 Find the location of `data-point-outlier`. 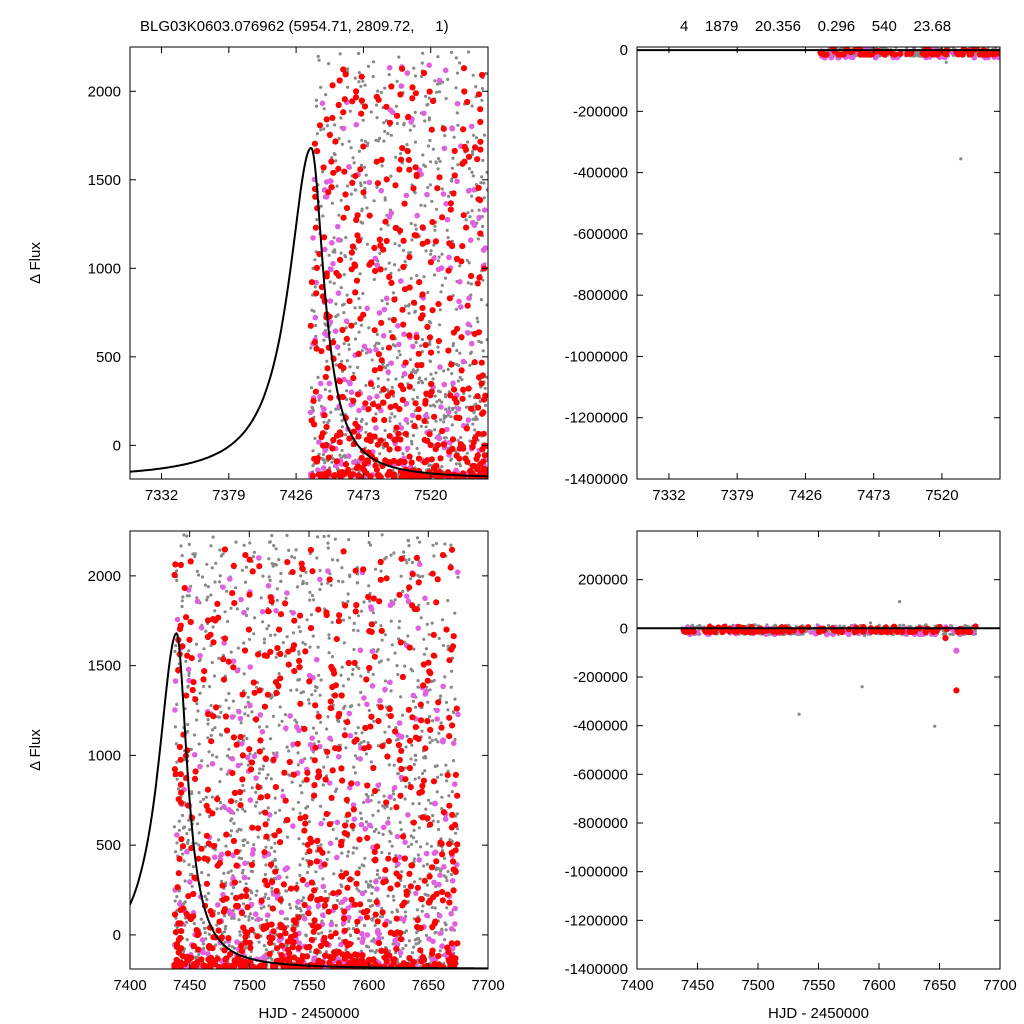

data-point-outlier is located at coordinates (961, 159).